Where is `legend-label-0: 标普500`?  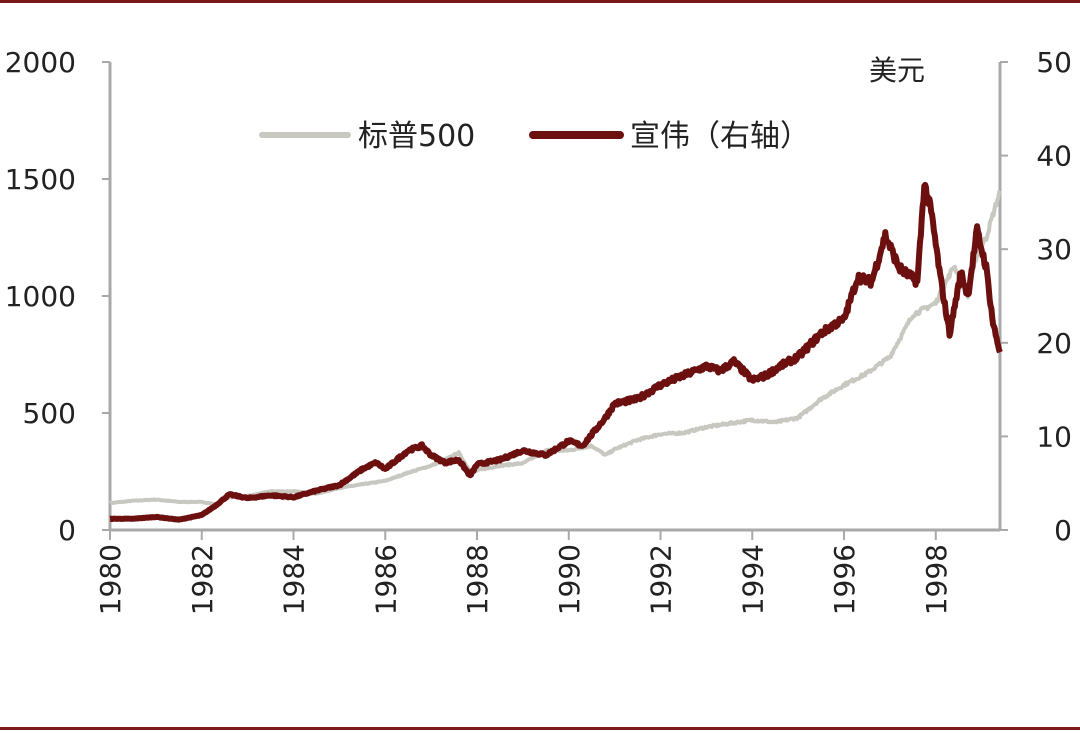
legend-label-0: 标普500 is located at coordinates (416, 136).